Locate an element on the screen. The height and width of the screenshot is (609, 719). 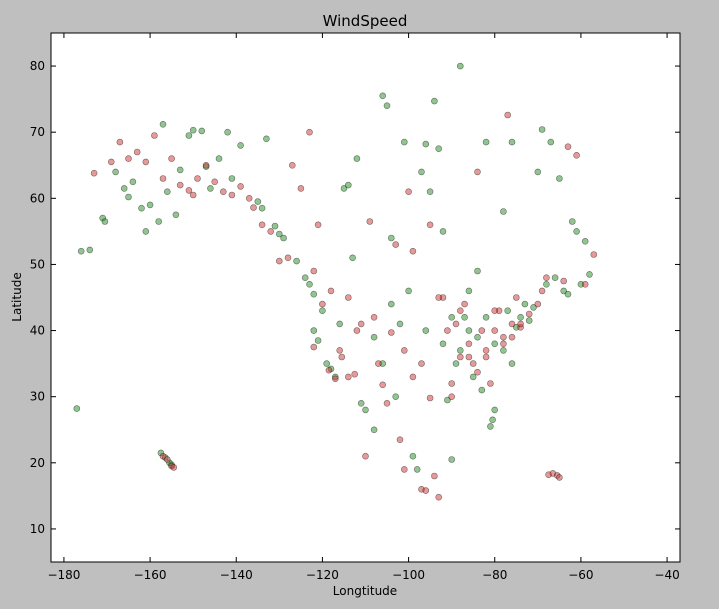
y-tick-label-3: 40 is located at coordinates (37, 331).